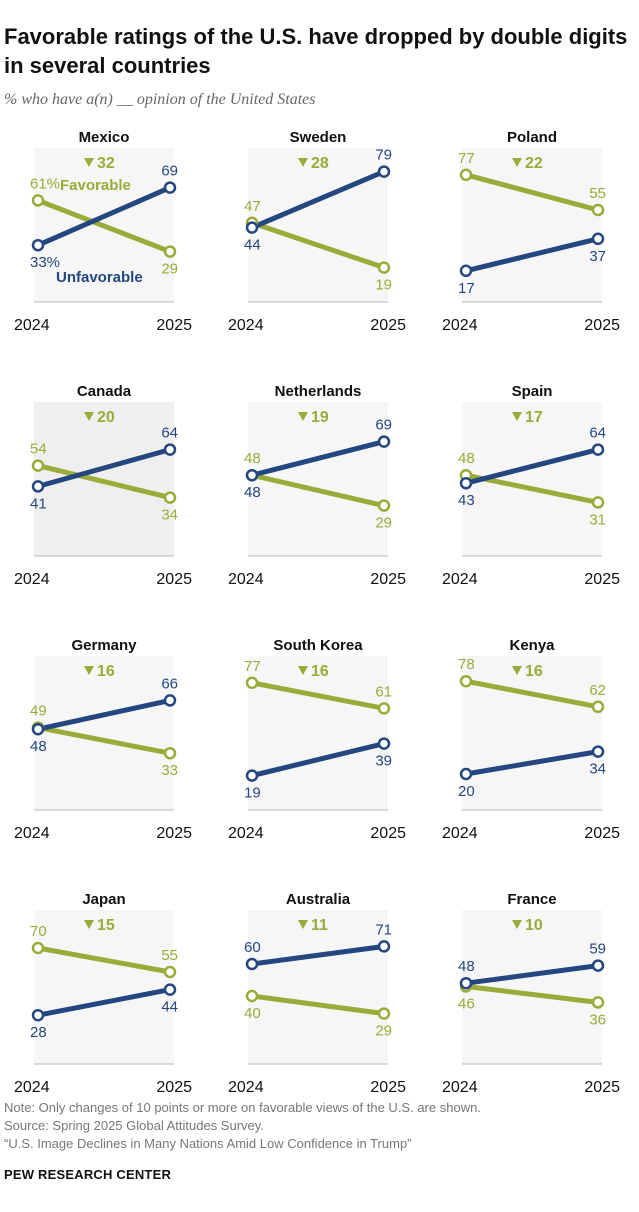  What do you see at coordinates (318, 695) in the screenshot?
I see `south-korea-favorable-line` at bounding box center [318, 695].